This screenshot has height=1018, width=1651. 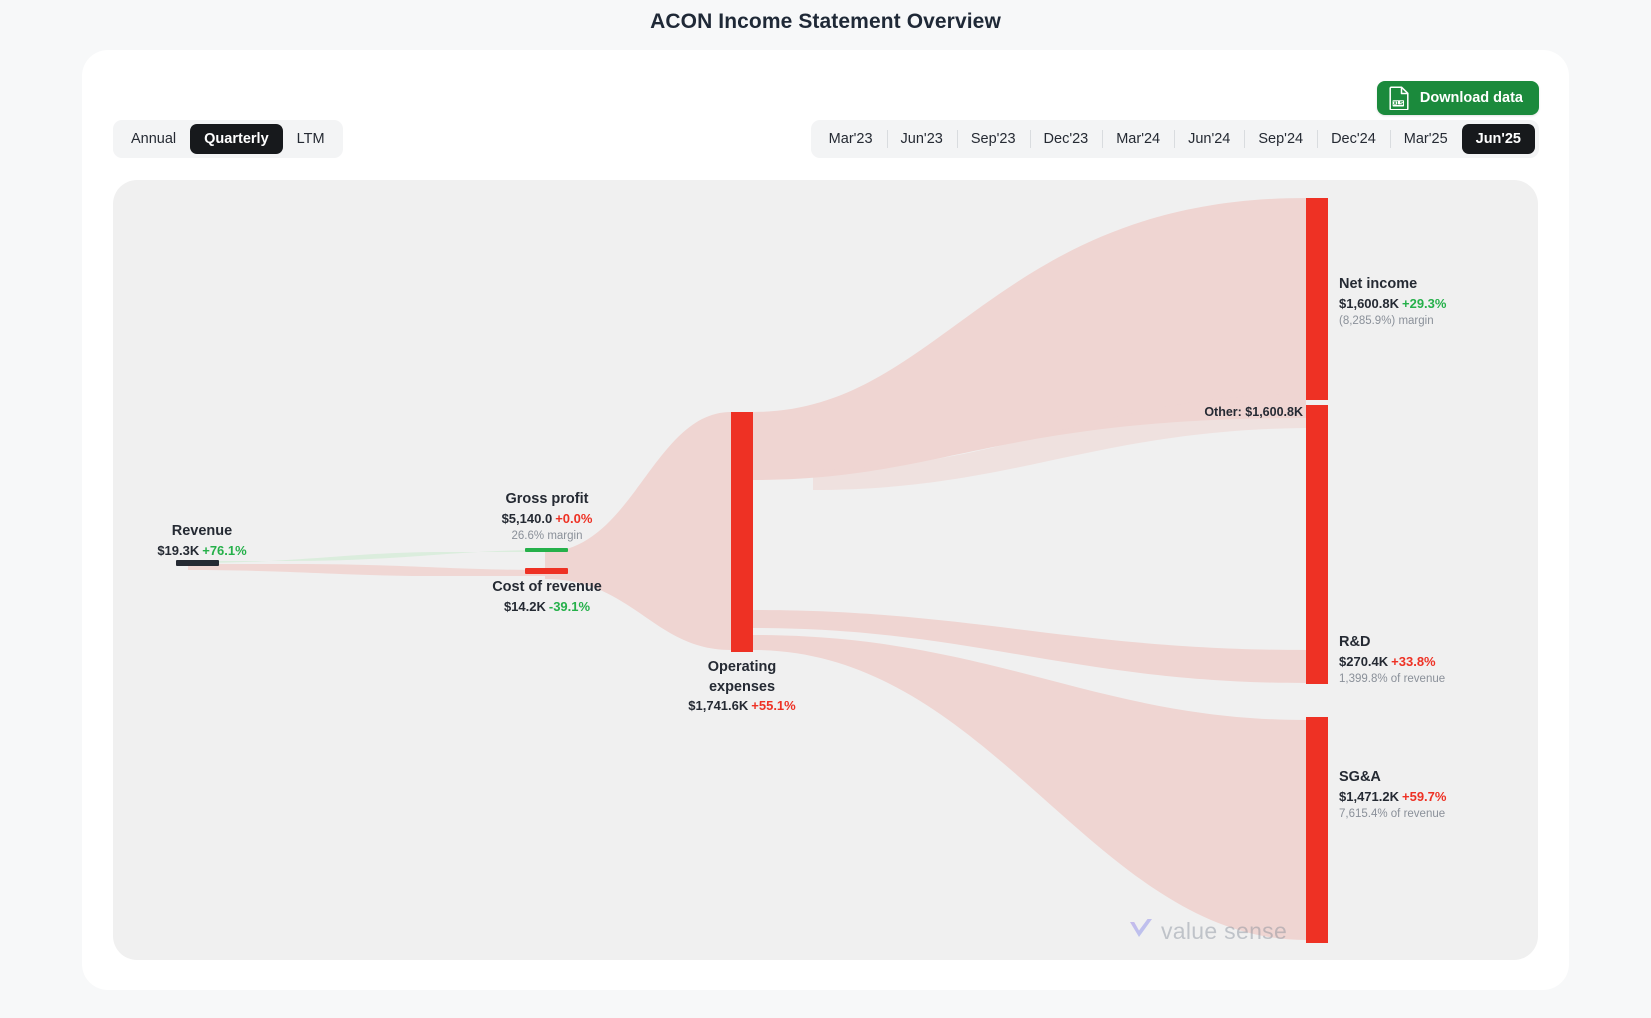 What do you see at coordinates (1360, 777) in the screenshot?
I see `node-label-sgna-name: SG&A` at bounding box center [1360, 777].